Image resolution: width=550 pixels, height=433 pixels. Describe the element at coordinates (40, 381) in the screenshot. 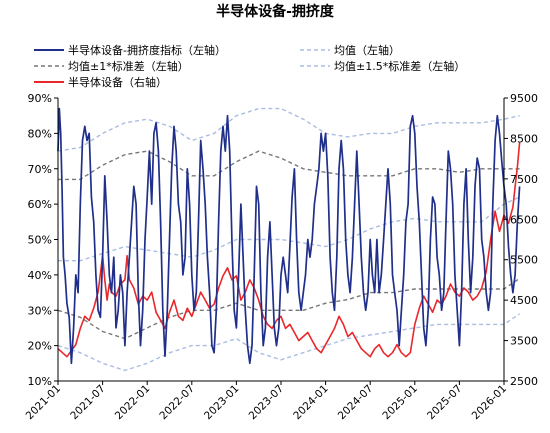

I see `y-left-tick-label: 10%` at that location.